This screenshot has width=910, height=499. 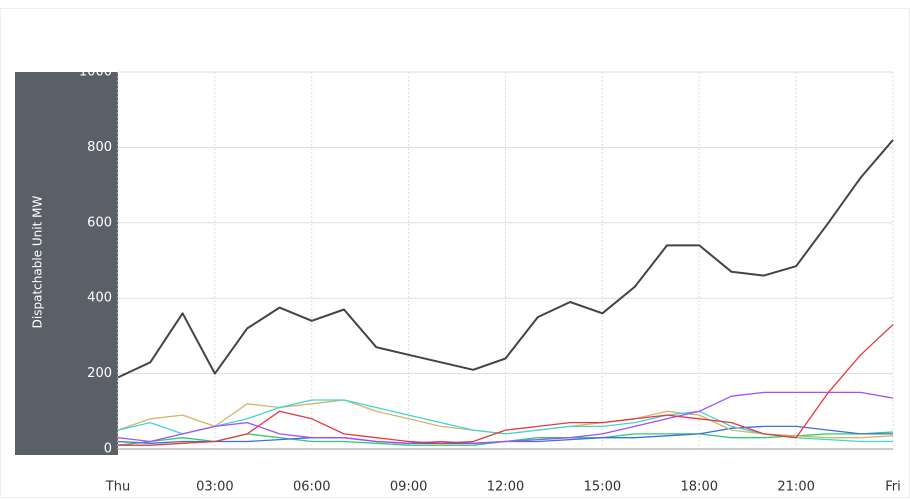 I want to click on series-line, so click(x=505, y=417).